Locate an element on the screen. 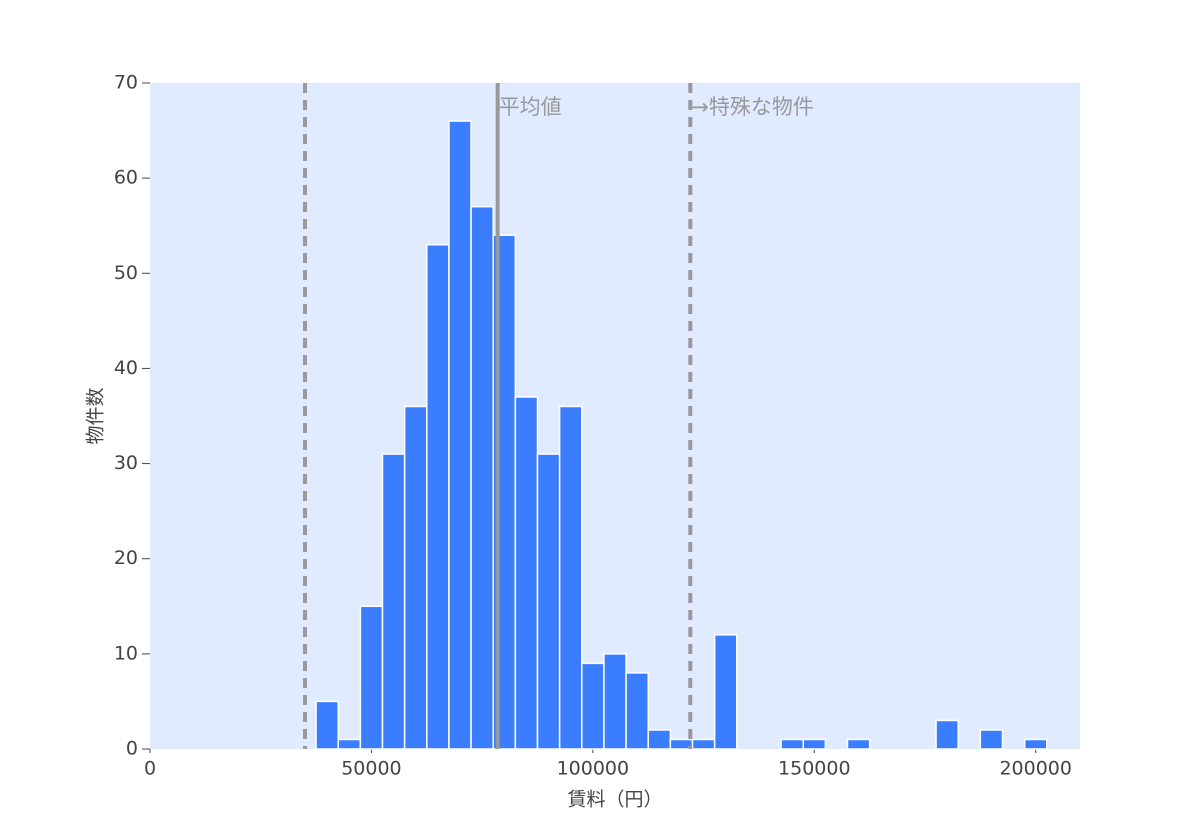 The height and width of the screenshot is (833, 1200). y-tick-label: 60 is located at coordinates (126, 178).